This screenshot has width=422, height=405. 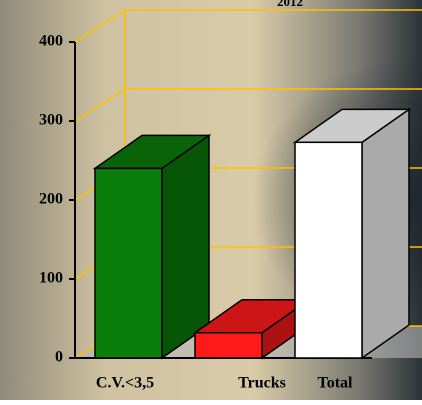 I want to click on y-tick-label: 100, so click(x=51, y=278).